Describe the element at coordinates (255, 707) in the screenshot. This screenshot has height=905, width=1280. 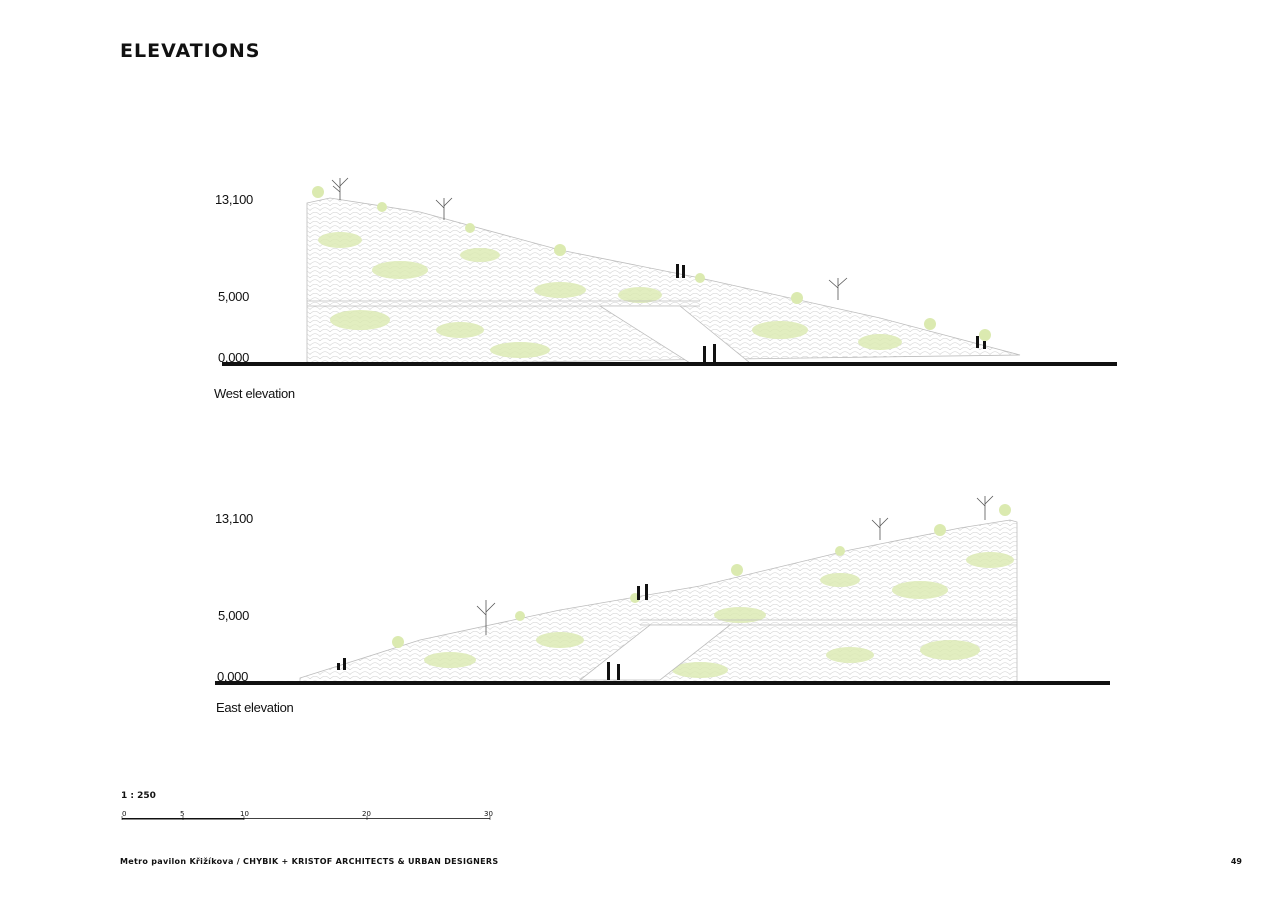
I see `elevation-caption: East elevation` at that location.